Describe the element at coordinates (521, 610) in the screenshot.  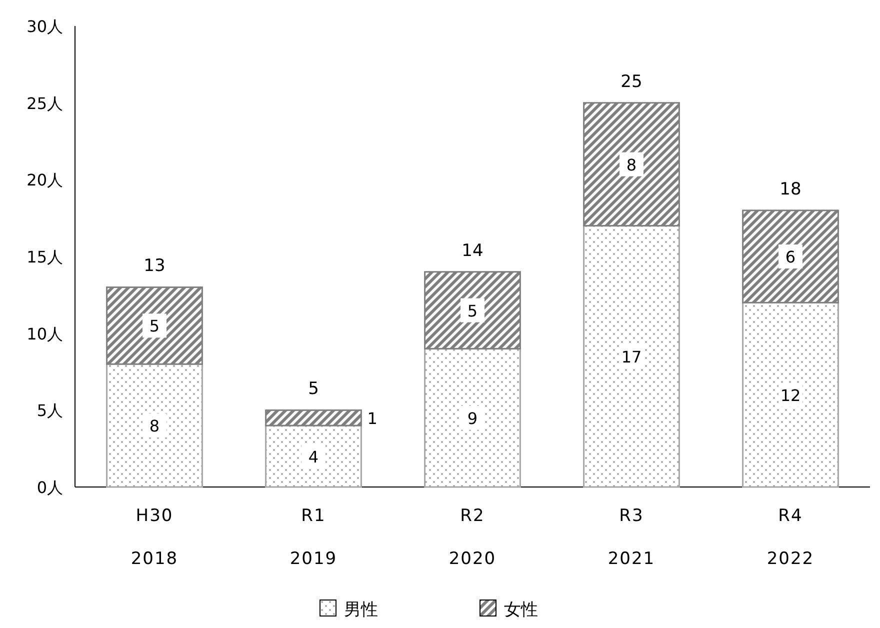
I see `legend-label: 女性` at that location.